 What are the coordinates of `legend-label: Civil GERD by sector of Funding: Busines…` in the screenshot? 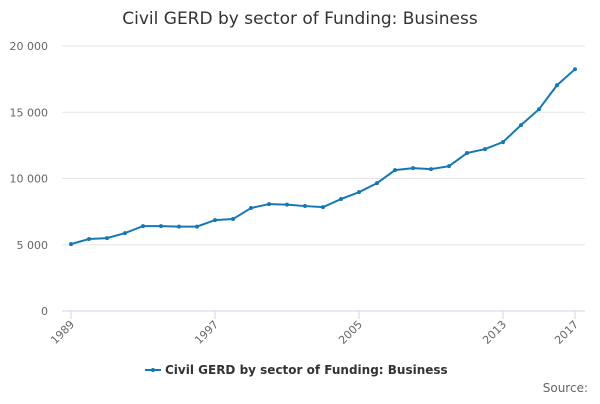 It's located at (306, 370).